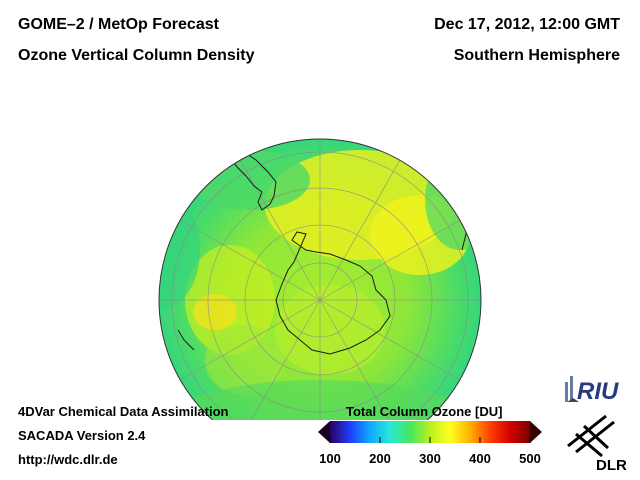  I want to click on forecast-date: Dec 17, 2012, 12:00 GMT, so click(527, 24).